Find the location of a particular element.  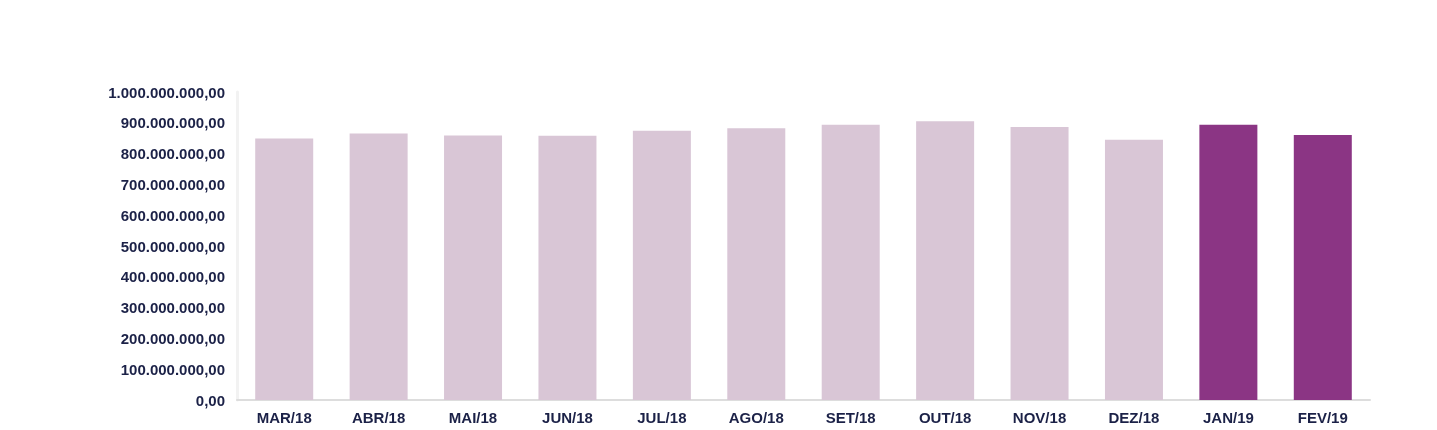

x-tick-label: AGO/18 is located at coordinates (756, 417).